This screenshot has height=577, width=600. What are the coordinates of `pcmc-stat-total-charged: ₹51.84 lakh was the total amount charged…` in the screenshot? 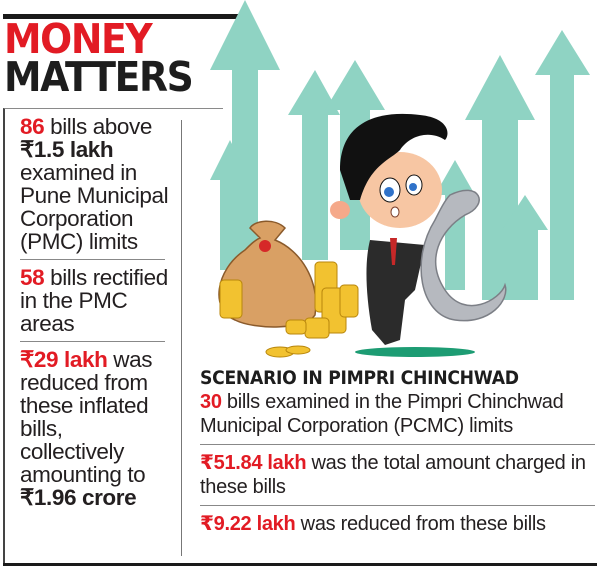 It's located at (399, 475).